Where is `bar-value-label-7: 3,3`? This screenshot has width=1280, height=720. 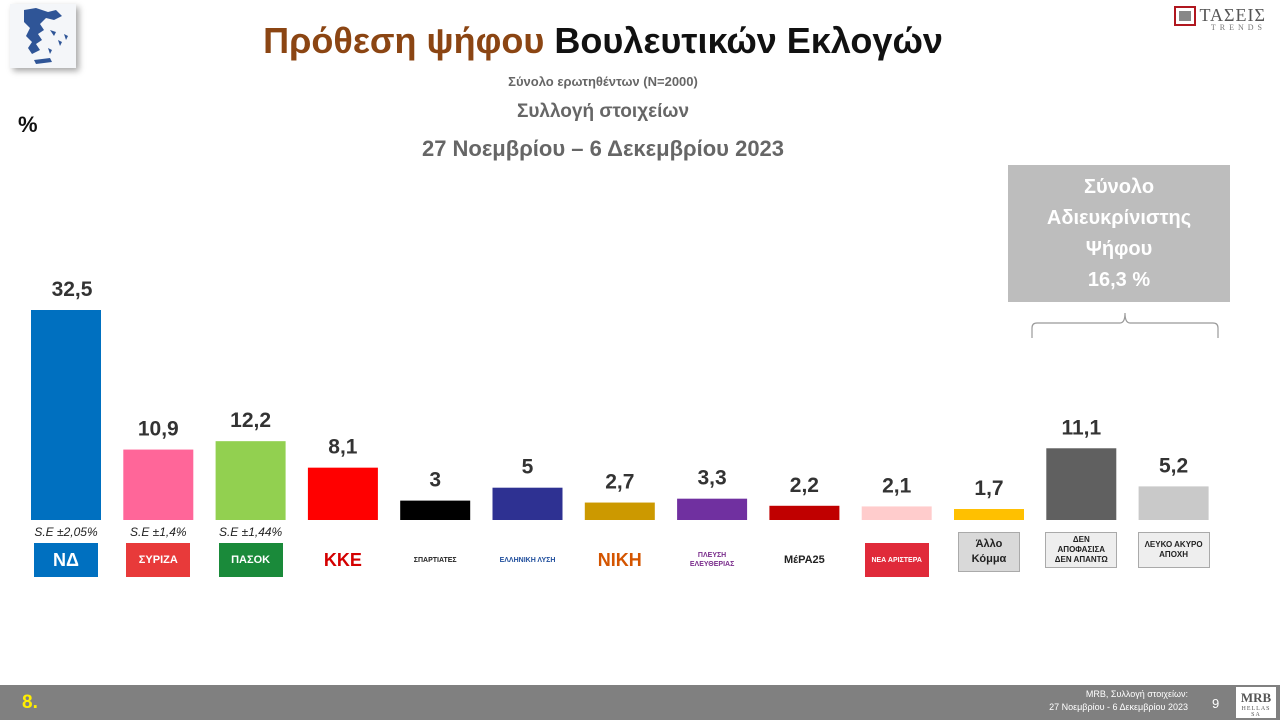 bar-value-label-7: 3,3 is located at coordinates (711, 478).